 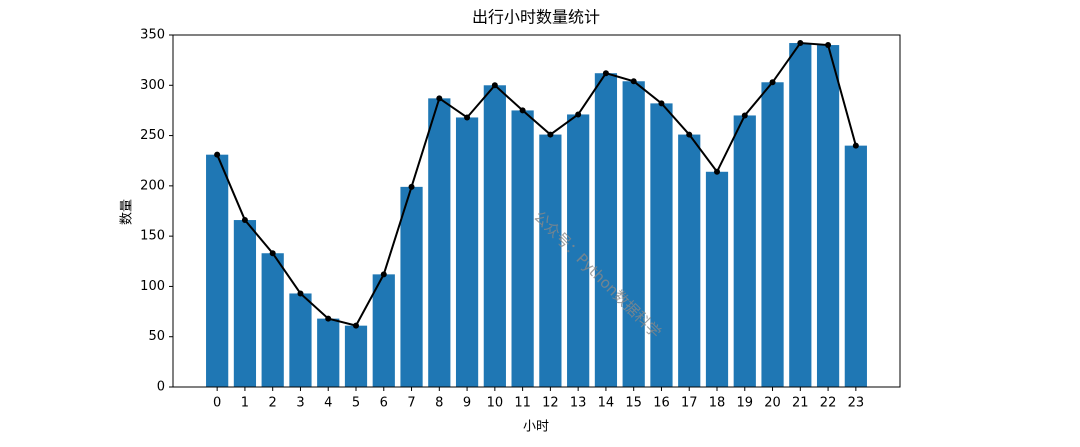 I want to click on x-tick-label: 16, so click(x=661, y=403).